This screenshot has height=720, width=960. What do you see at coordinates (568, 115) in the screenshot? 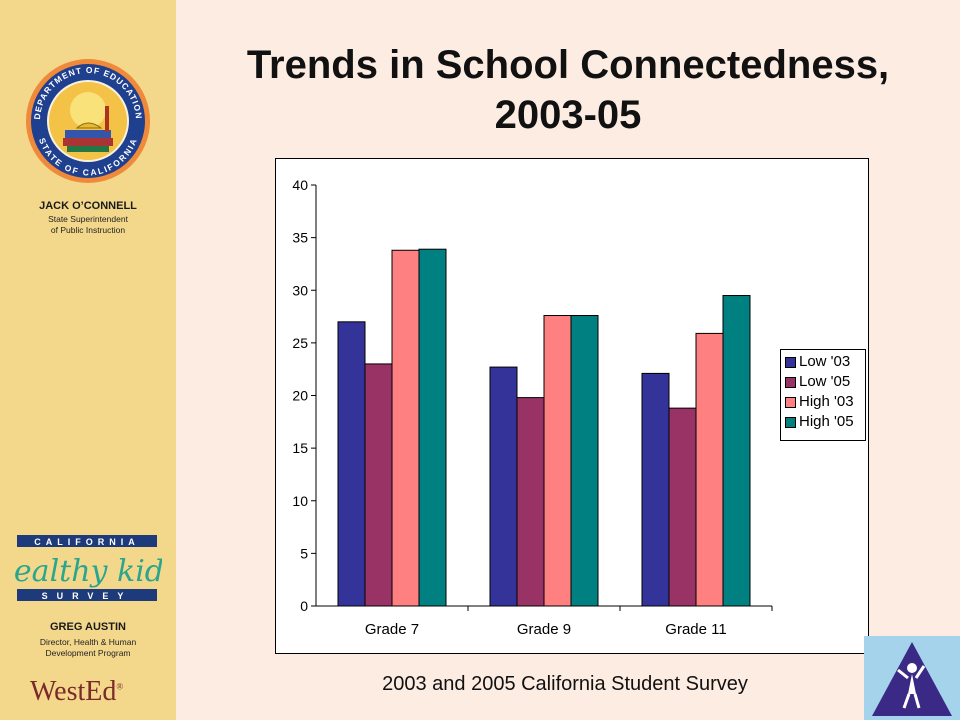
I see `slide-title-line-2: 2003-05` at bounding box center [568, 115].